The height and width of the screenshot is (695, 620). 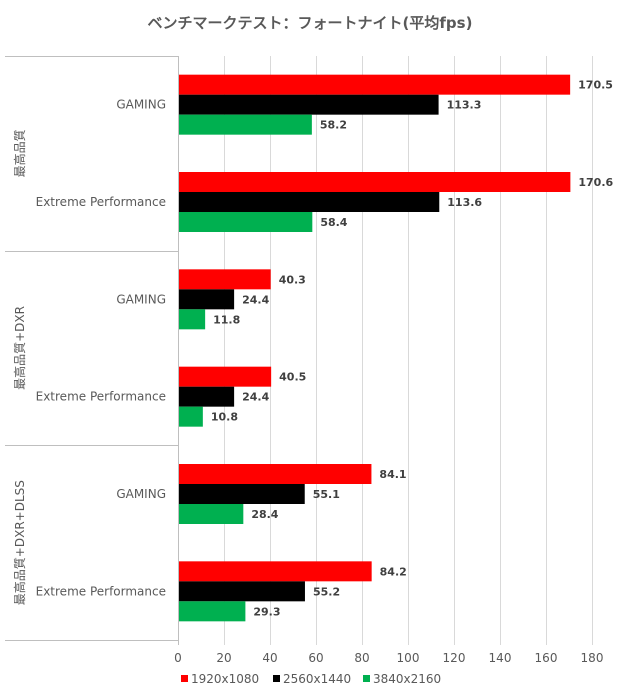 What do you see at coordinates (361, 658) in the screenshot?
I see `x-tick-label: 80` at bounding box center [361, 658].